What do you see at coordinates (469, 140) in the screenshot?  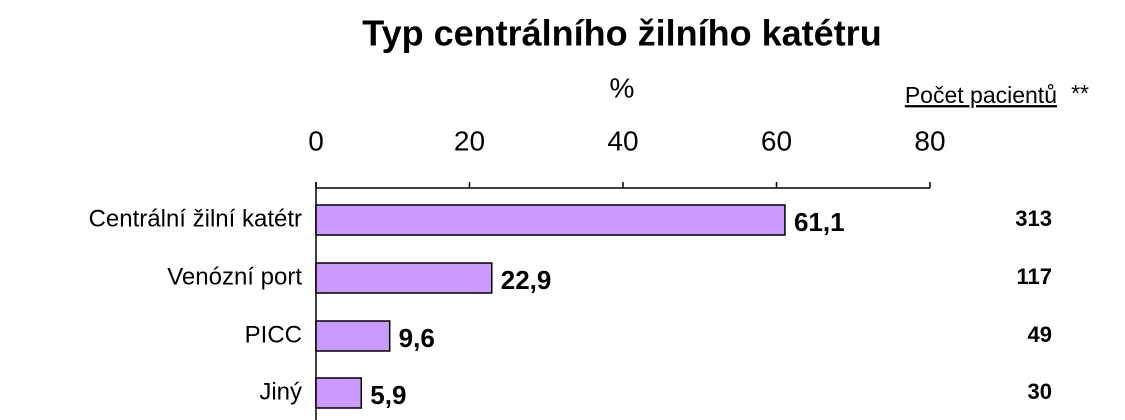 I see `x-tick-label: 20` at bounding box center [469, 140].